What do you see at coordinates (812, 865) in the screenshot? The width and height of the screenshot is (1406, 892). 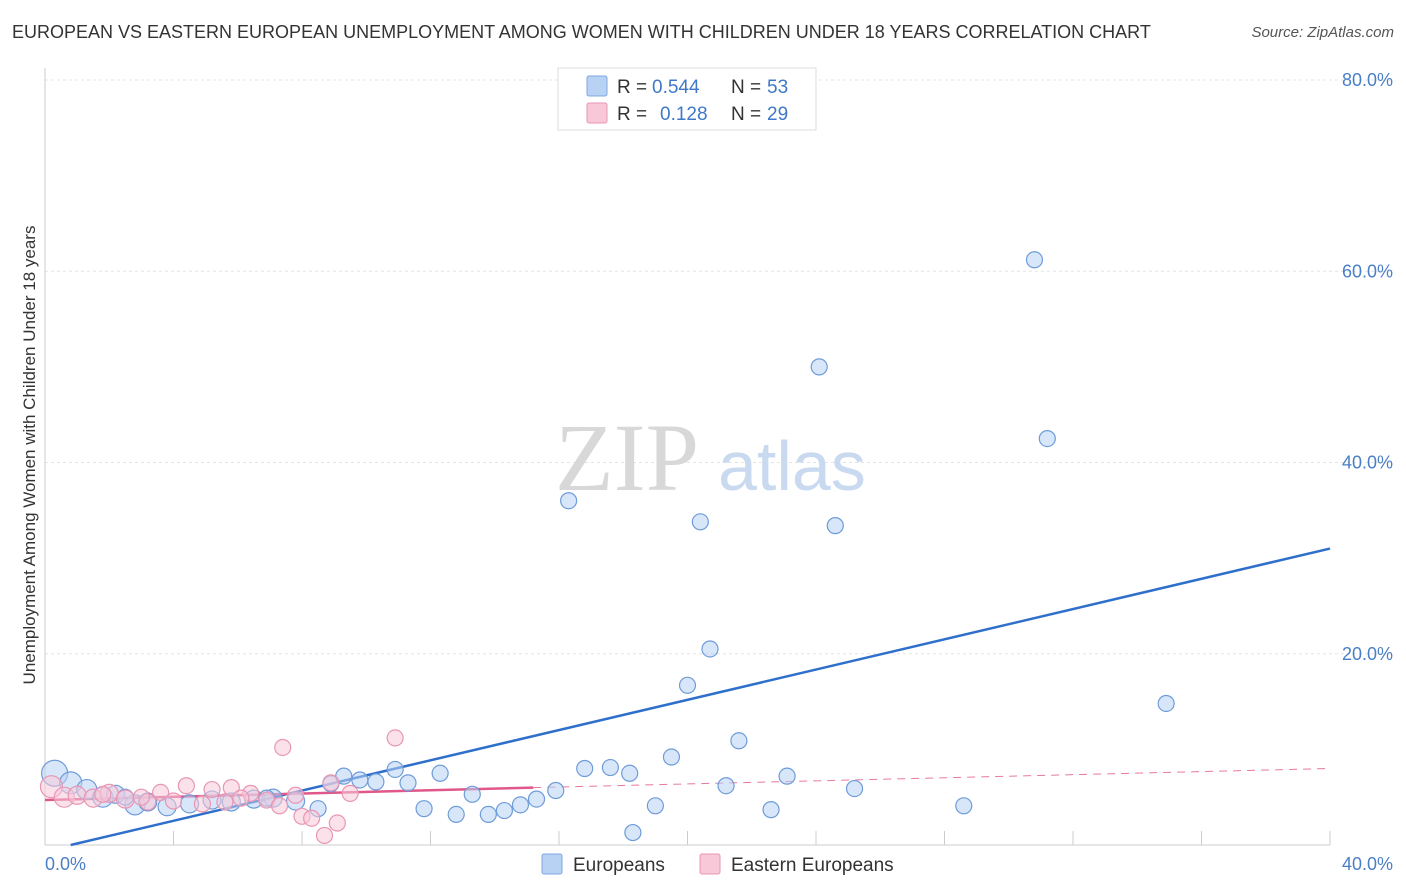 I see `bottom-legend-eastern-europeans: Eastern Europeans` at bounding box center [812, 865].